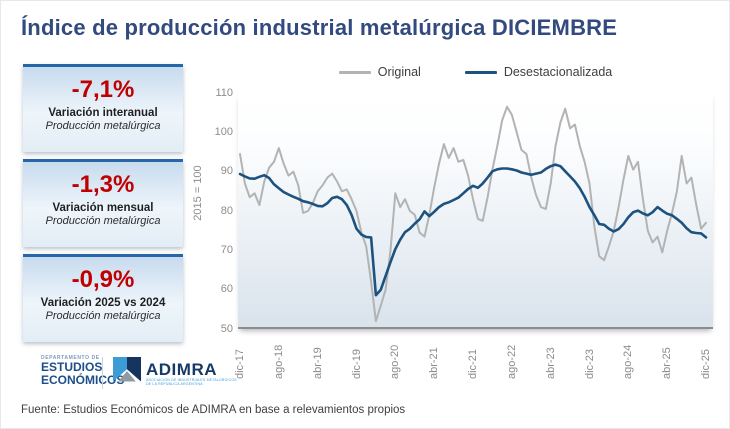 The width and height of the screenshot is (730, 429). I want to click on dept-estudios-economicos-logo: DEPARTAMENTO DE ESTUDIOS ECONÓMICOS, so click(82, 371).